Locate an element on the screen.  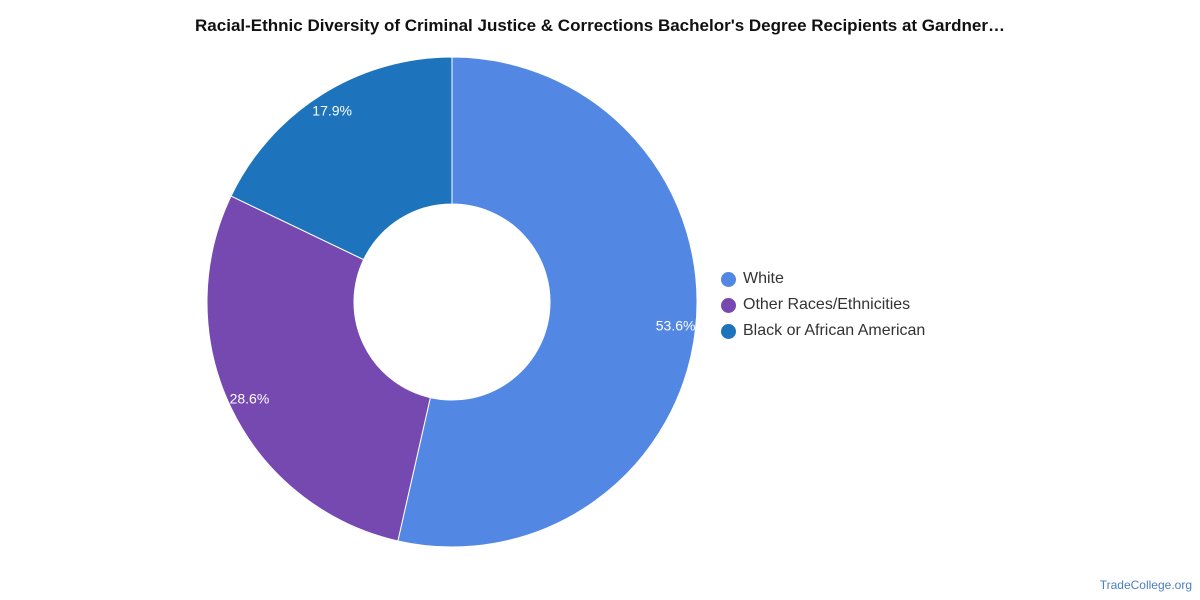
legend-item-black: Black or African American is located at coordinates (823, 331).